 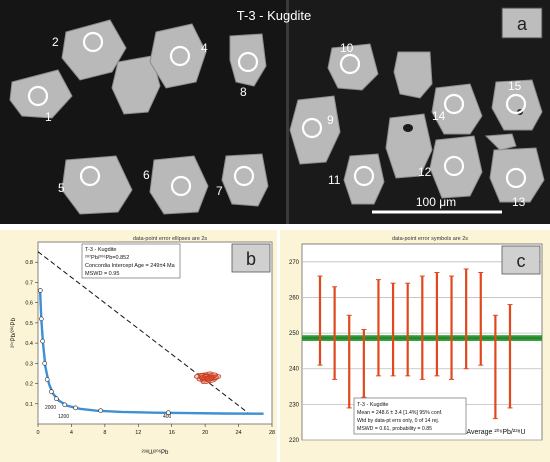 What do you see at coordinates (71, 433) in the screenshot?
I see `x-tick-label: 4` at bounding box center [71, 433].